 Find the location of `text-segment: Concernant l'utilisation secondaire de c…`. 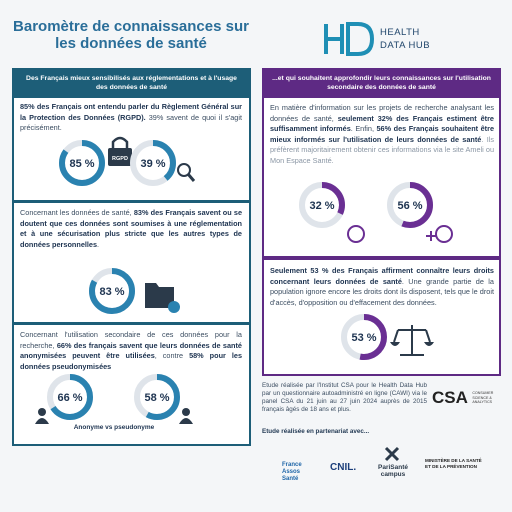

text-segment: Concernant l'utilisation secondaire de c… is located at coordinates (131, 340).